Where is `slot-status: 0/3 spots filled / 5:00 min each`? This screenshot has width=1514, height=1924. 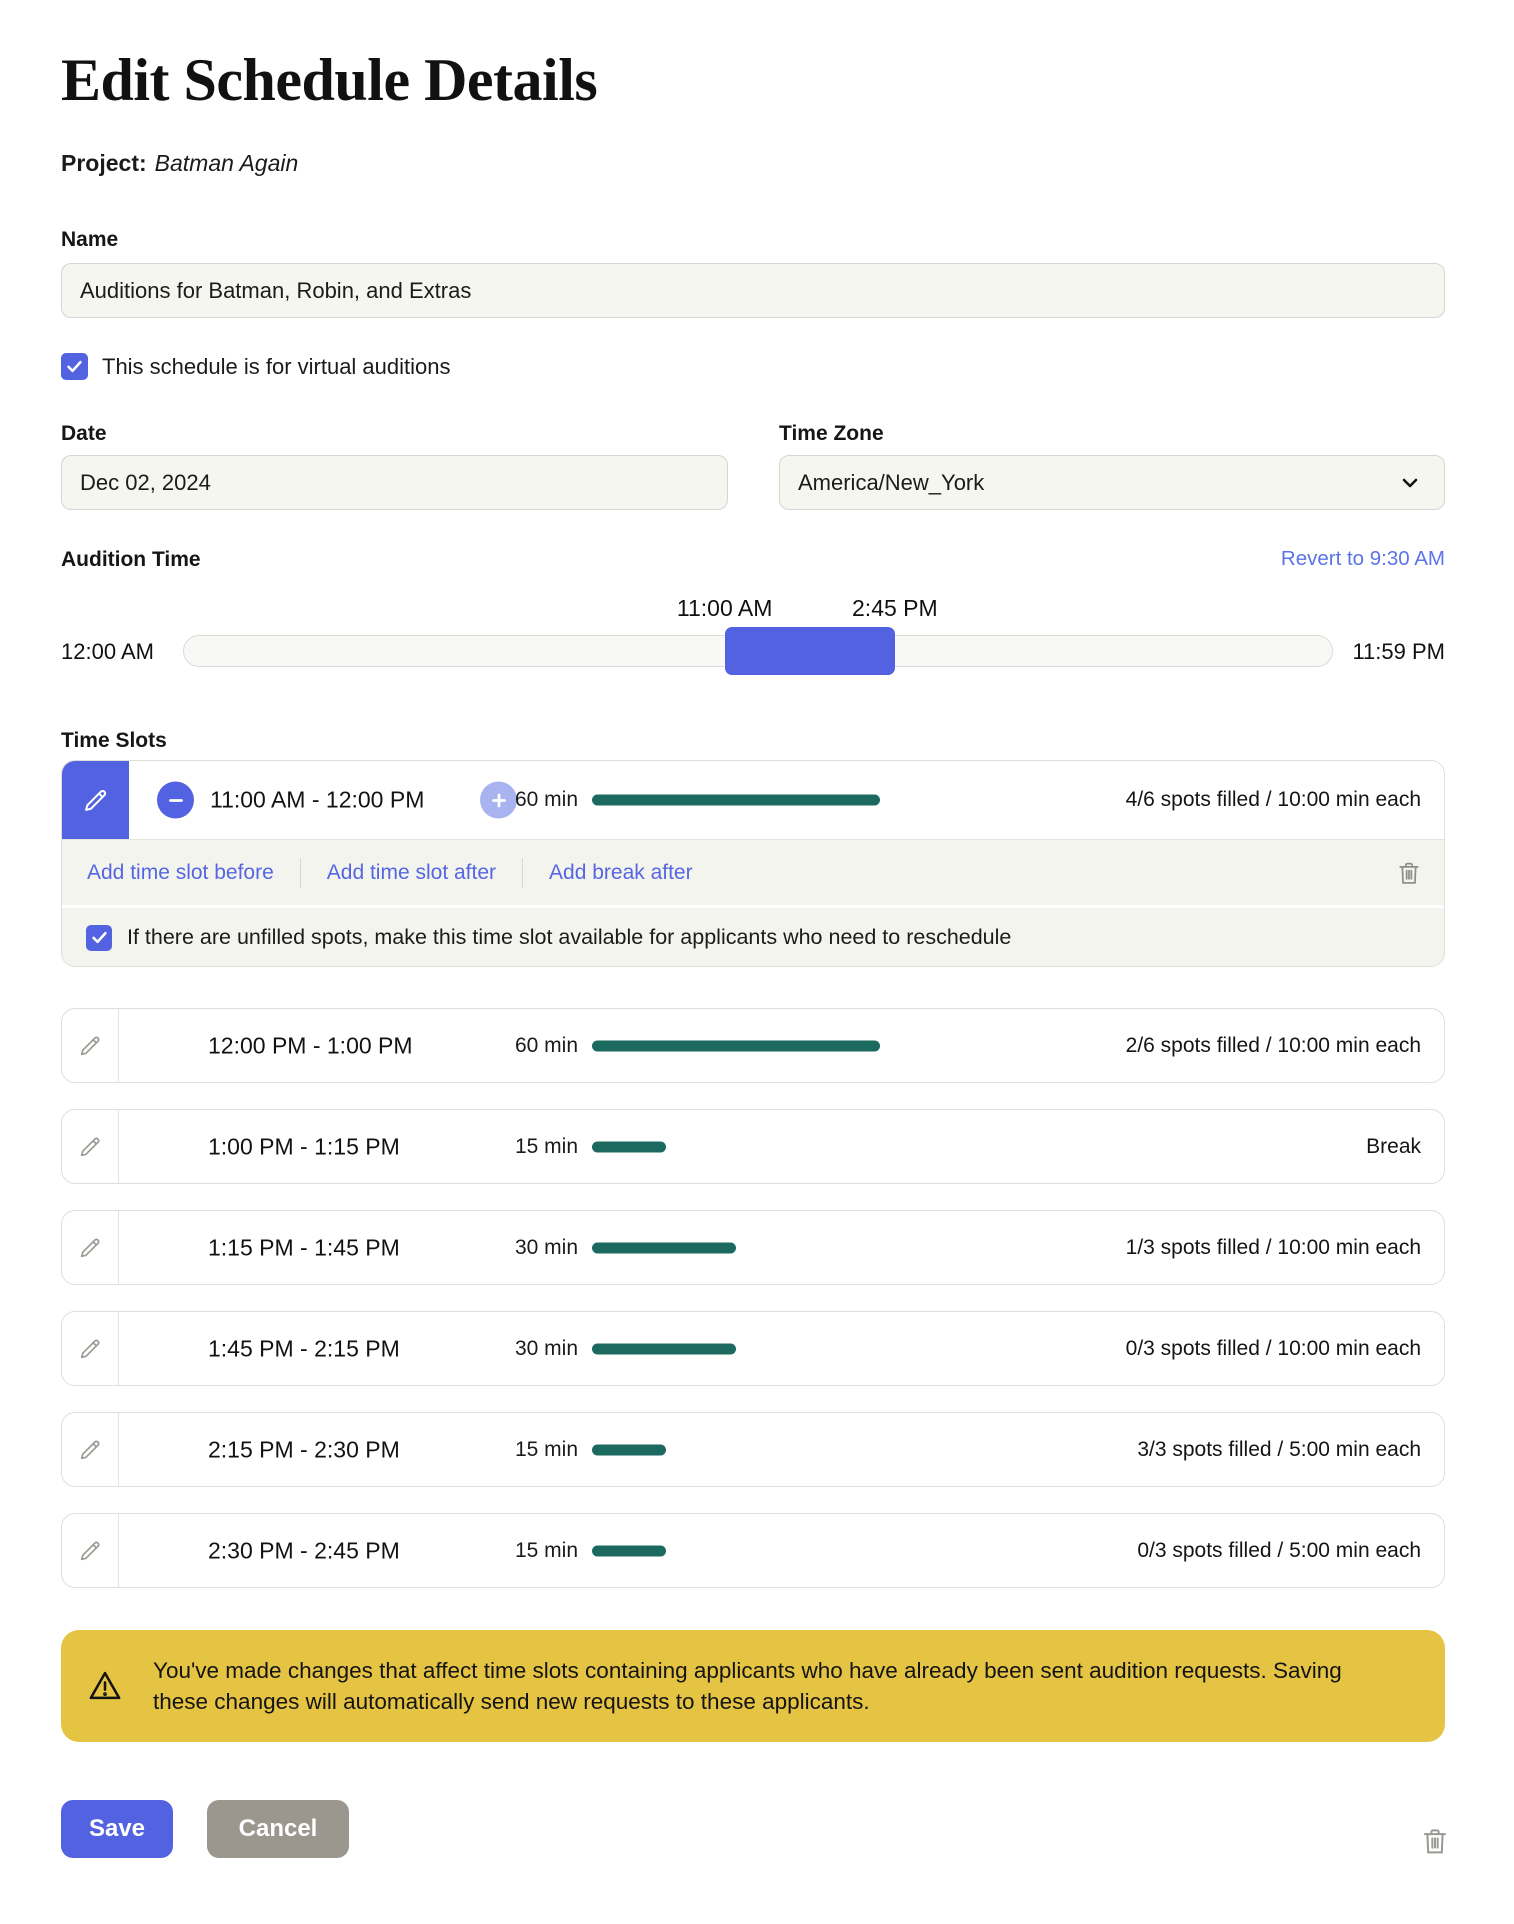
slot-status: 0/3 spots filled / 5:00 min each is located at coordinates (1279, 1550).